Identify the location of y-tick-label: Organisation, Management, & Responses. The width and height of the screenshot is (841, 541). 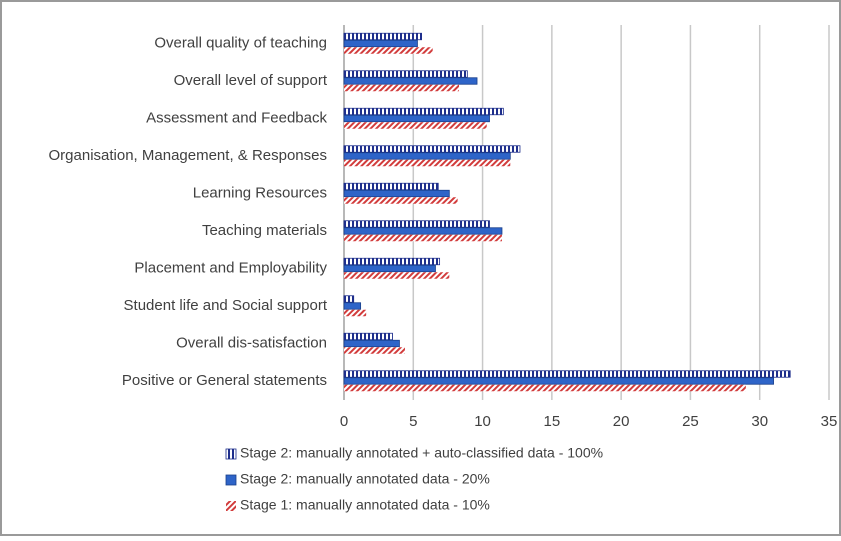
(188, 155).